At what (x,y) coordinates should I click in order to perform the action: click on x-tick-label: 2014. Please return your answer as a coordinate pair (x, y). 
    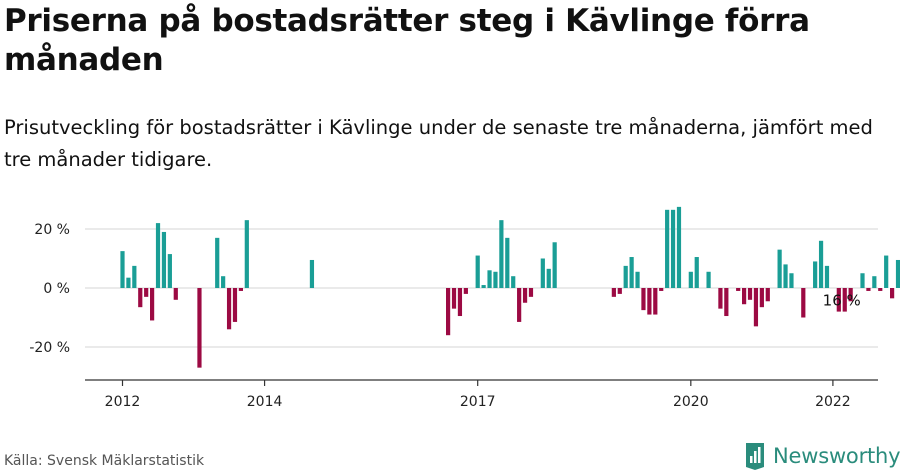
    Looking at the image, I should click on (265, 402).